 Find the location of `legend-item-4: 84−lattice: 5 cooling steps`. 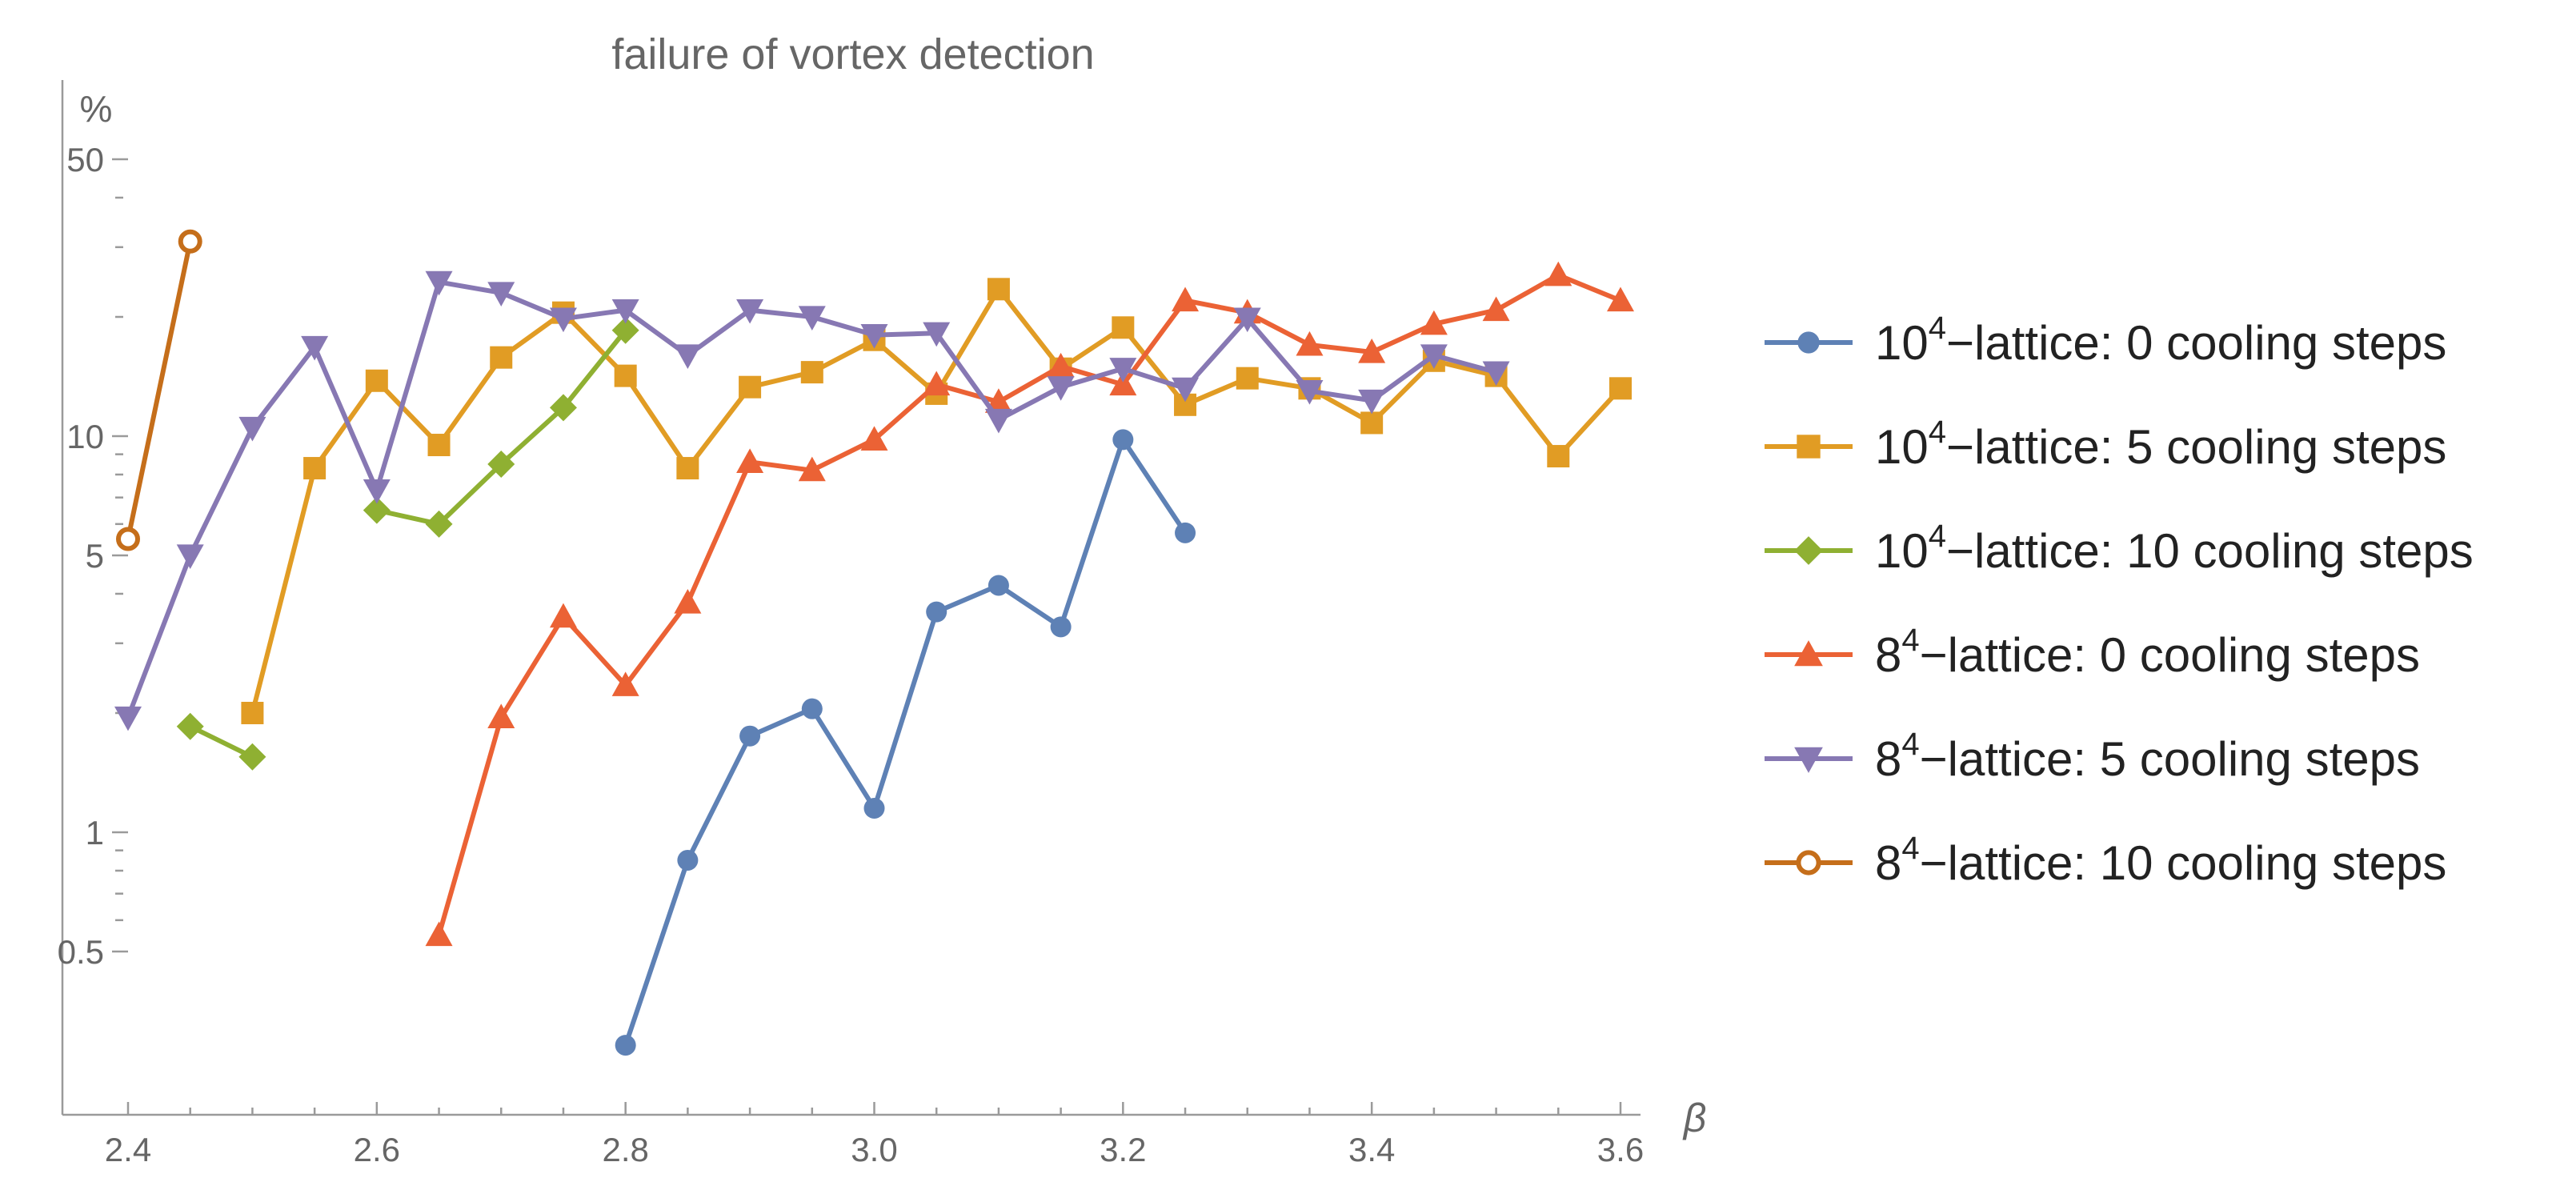

legend-item-4: 84−lattice: 5 cooling steps is located at coordinates (2092, 756).